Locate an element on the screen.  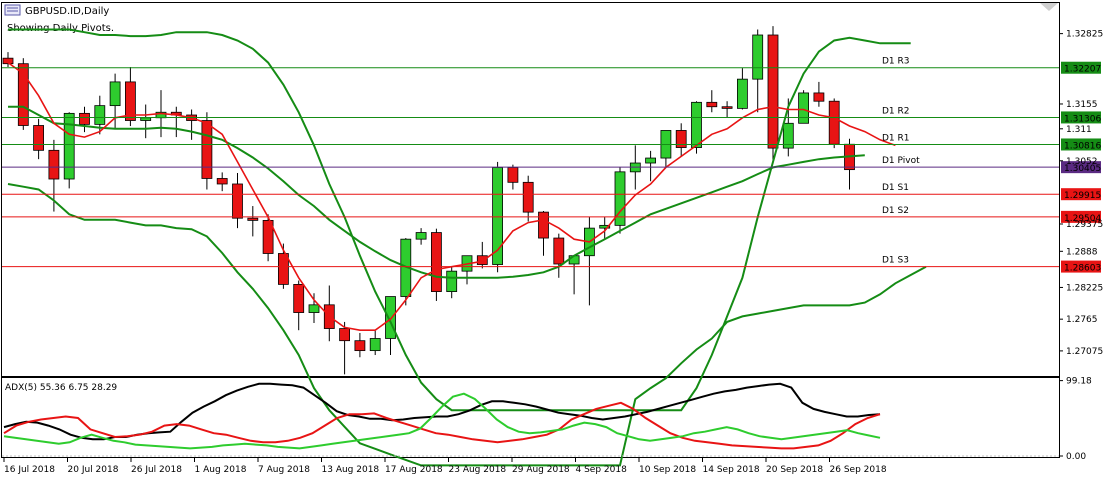
time-tick-label: 7 Aug 2018 is located at coordinates (284, 470).